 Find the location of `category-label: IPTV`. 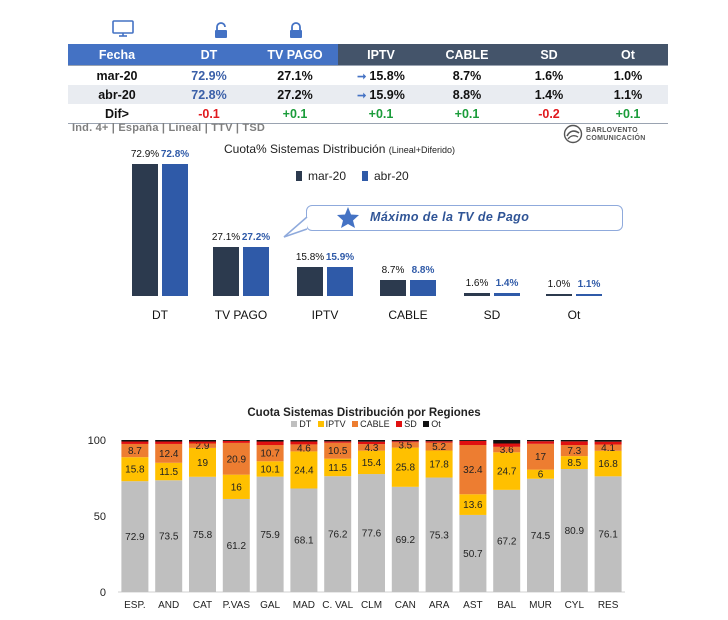

category-label: IPTV is located at coordinates (325, 315).